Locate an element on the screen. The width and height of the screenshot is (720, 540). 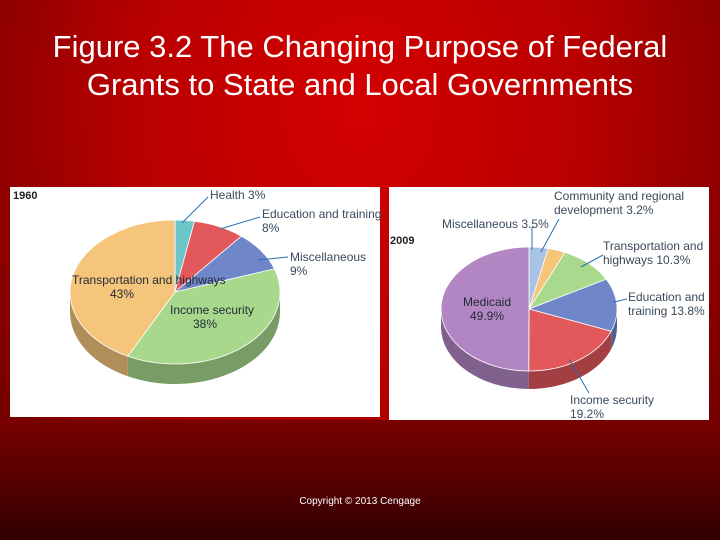
label-2009-transportation: Transportation and highways 10.3% is located at coordinates (653, 253).